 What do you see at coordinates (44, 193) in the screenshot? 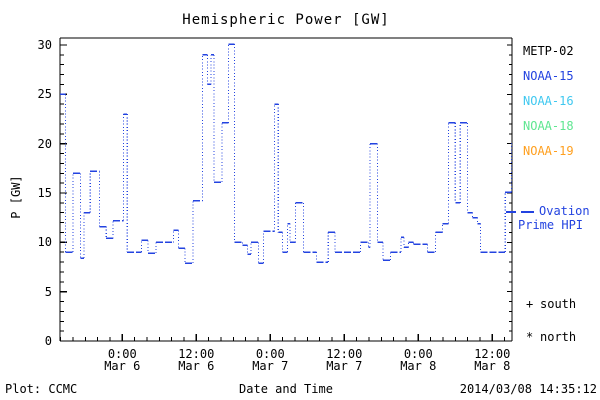
I see `y-tick-label: 15` at bounding box center [44, 193].